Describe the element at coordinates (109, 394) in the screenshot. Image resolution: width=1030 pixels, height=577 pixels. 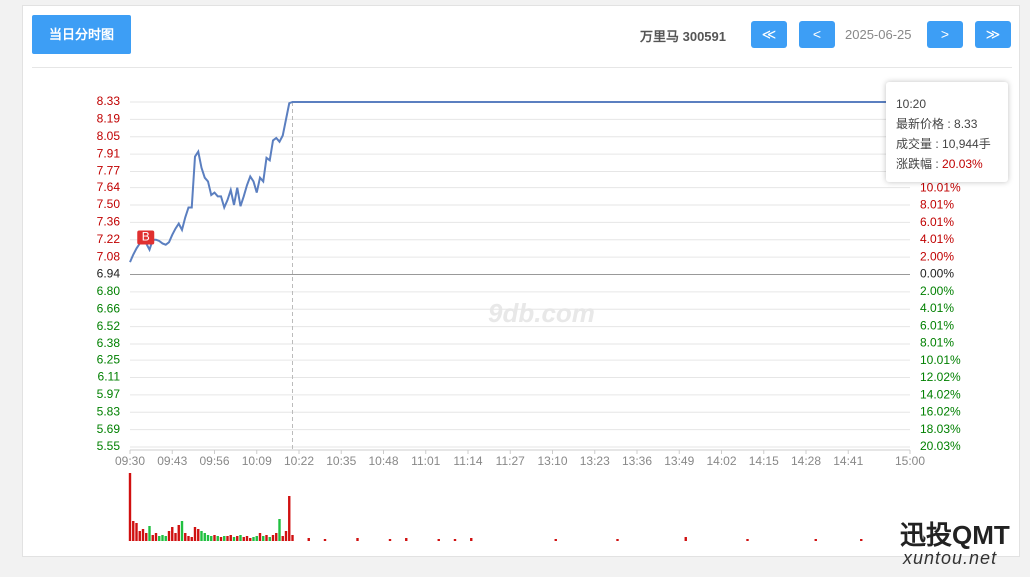
I see `y-tick-label: 5.97` at that location.